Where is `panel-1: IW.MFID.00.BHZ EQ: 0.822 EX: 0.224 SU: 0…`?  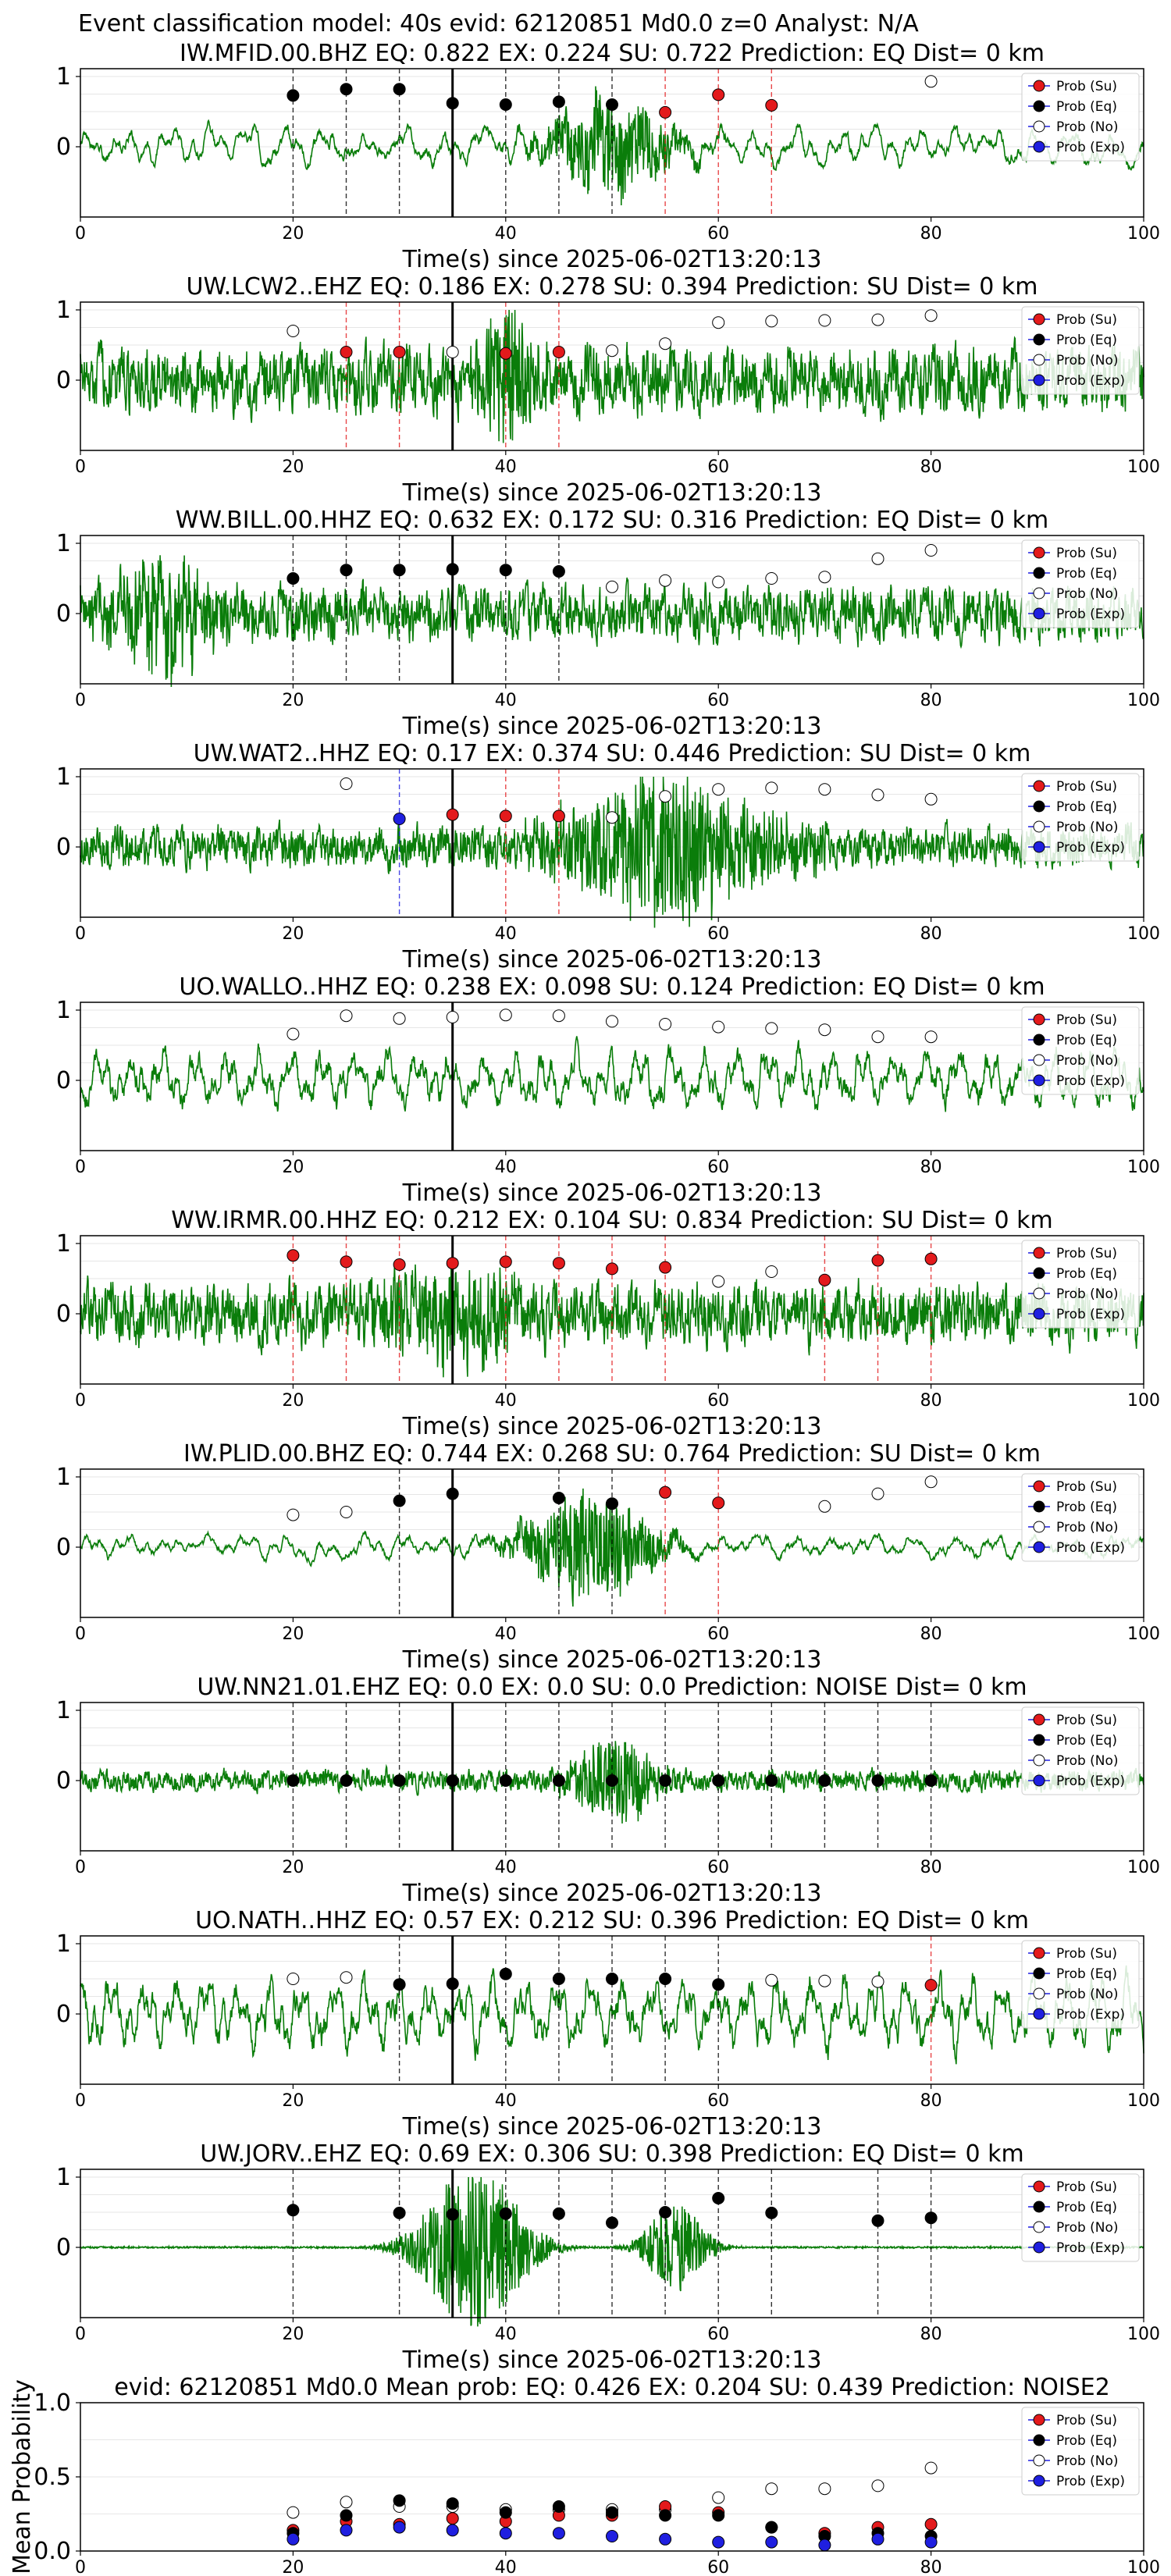
panel-1: IW.MFID.00.BHZ EQ: 0.822 EX: 0.224 SU: 0… is located at coordinates (608, 156).